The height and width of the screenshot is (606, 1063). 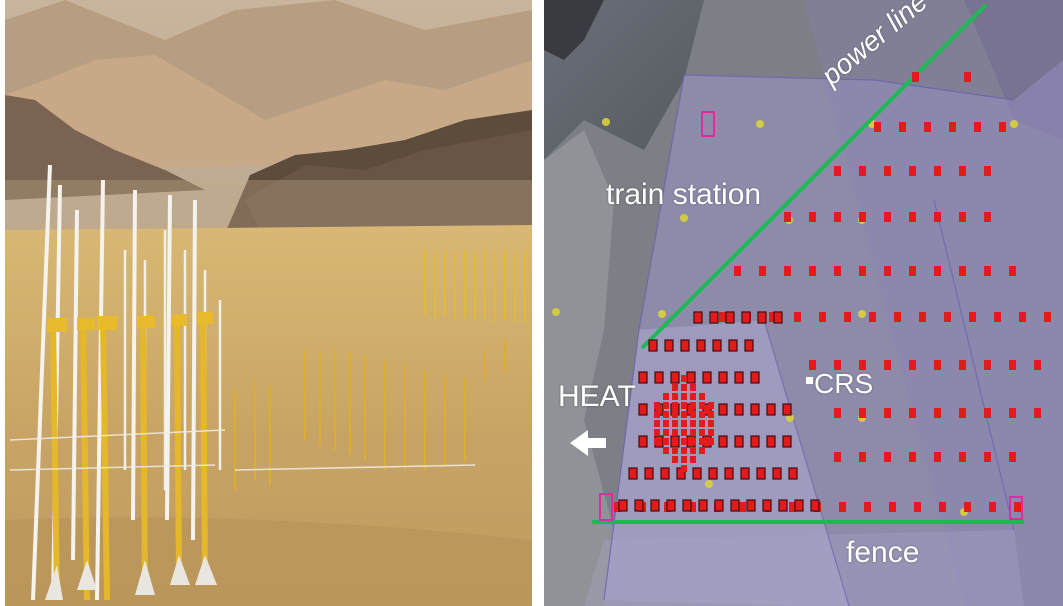 What do you see at coordinates (684, 194) in the screenshot?
I see `train-station-label: train station` at bounding box center [684, 194].